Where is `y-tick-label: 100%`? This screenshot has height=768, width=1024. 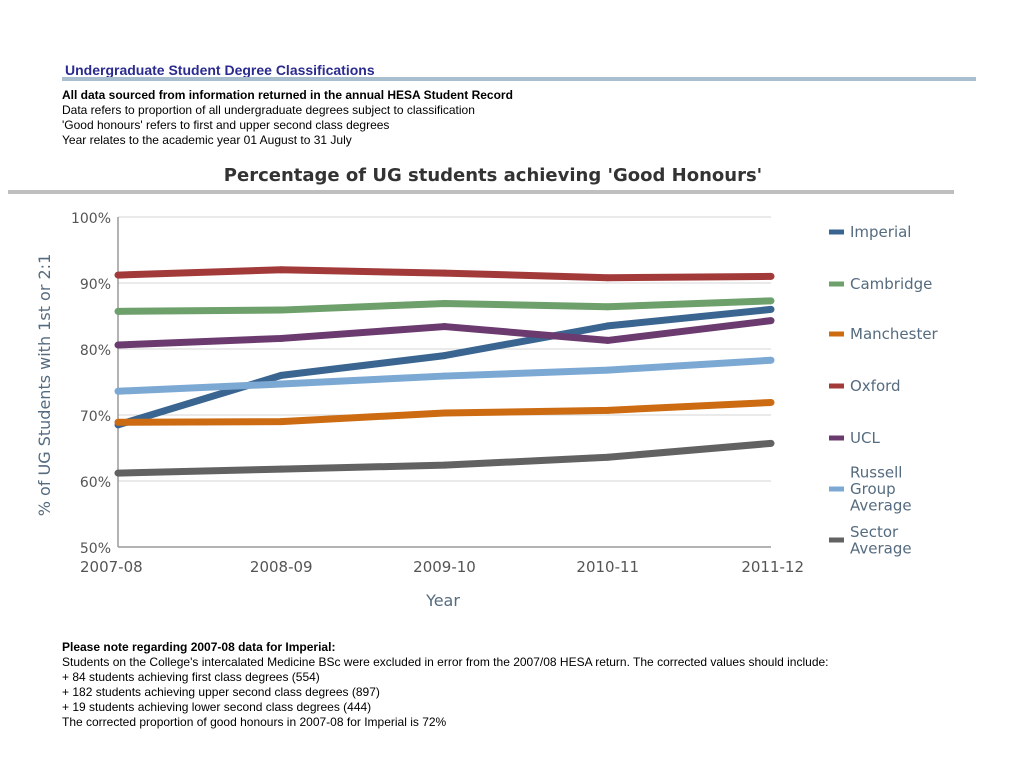
y-tick-label: 100% is located at coordinates (91, 219).